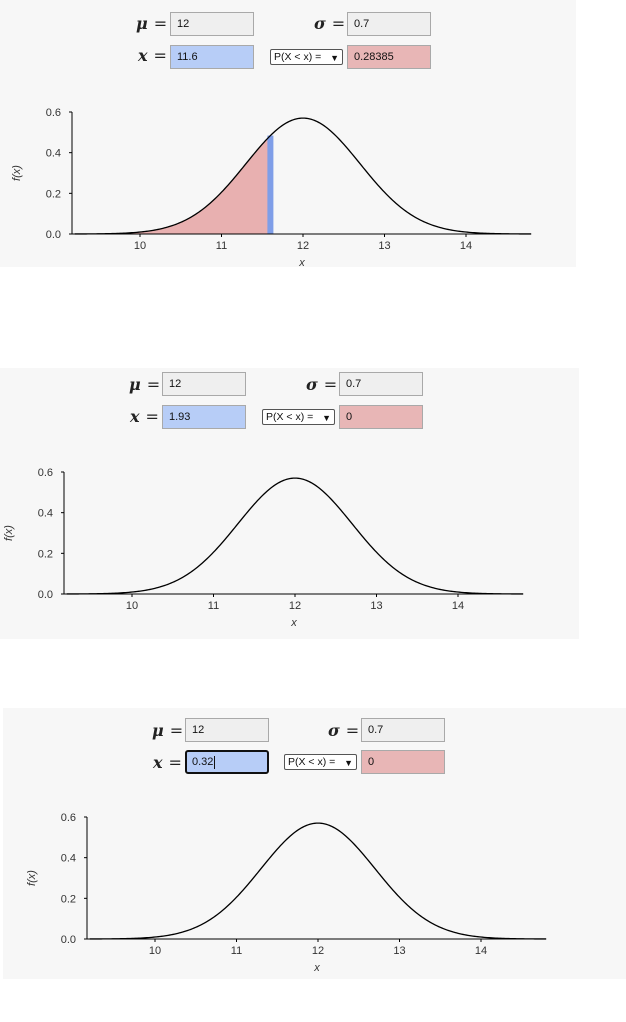 The height and width of the screenshot is (1022, 626). What do you see at coordinates (212, 57) in the screenshot?
I see `x-input: 11.6` at bounding box center [212, 57].